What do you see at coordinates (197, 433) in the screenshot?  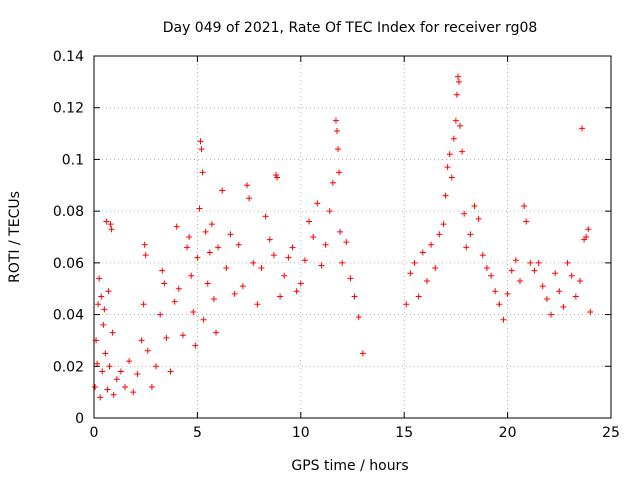 I see `x-tick-label: 5` at bounding box center [197, 433].